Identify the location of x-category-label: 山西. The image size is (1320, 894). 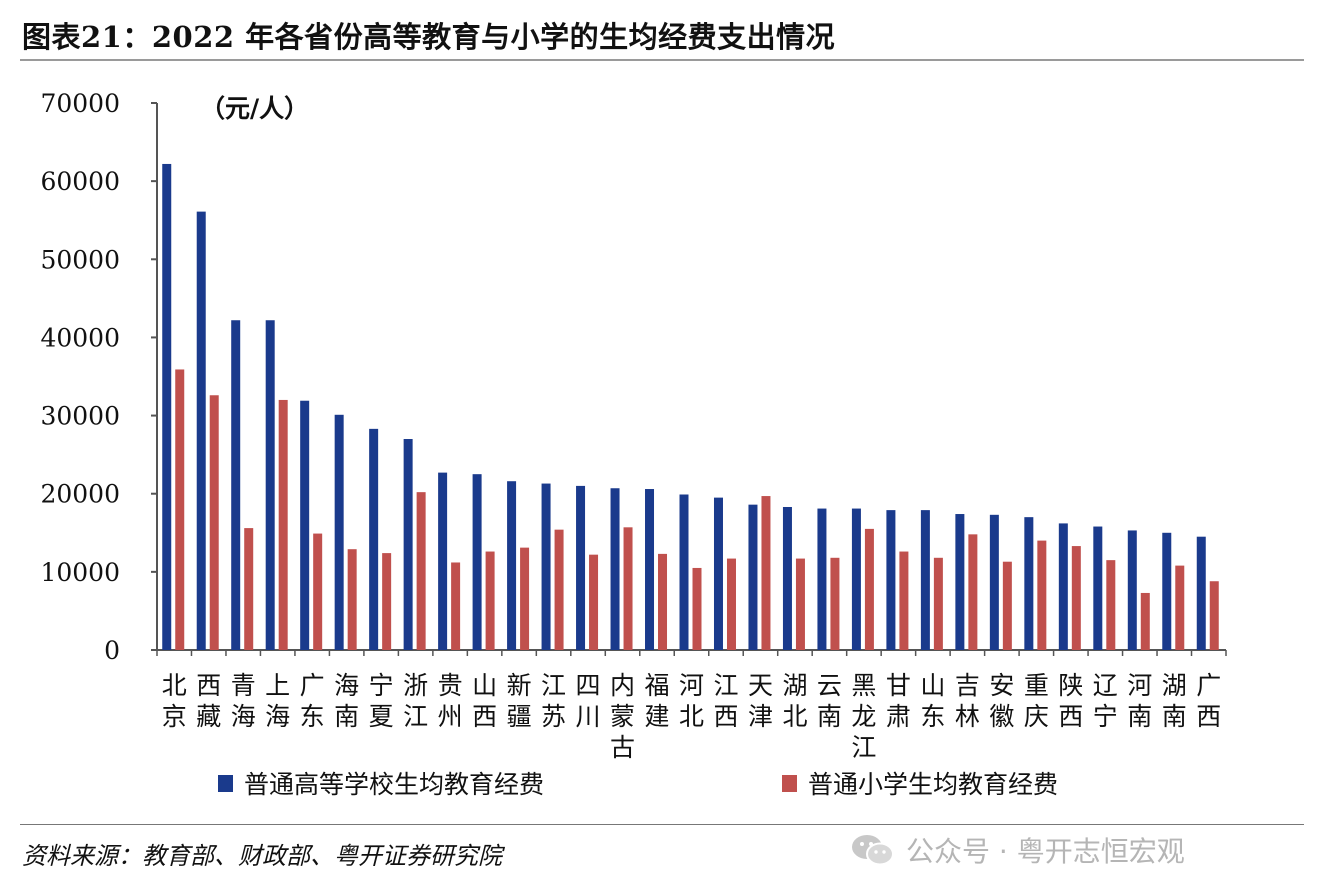
(484, 701).